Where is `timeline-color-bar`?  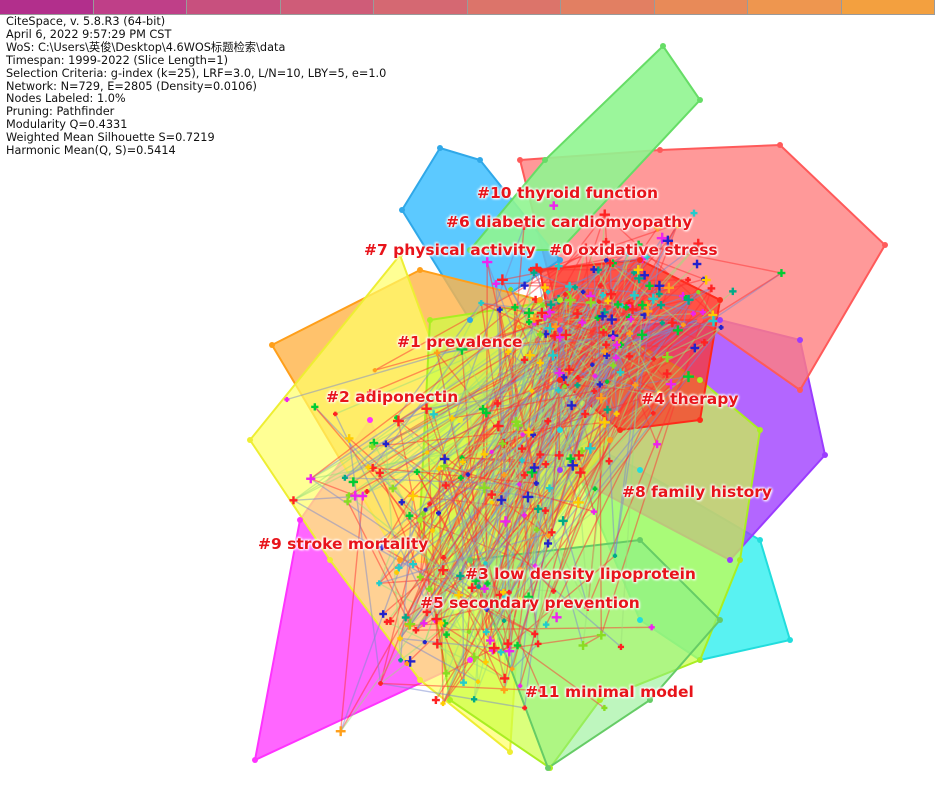 timeline-color-bar is located at coordinates (467, 7).